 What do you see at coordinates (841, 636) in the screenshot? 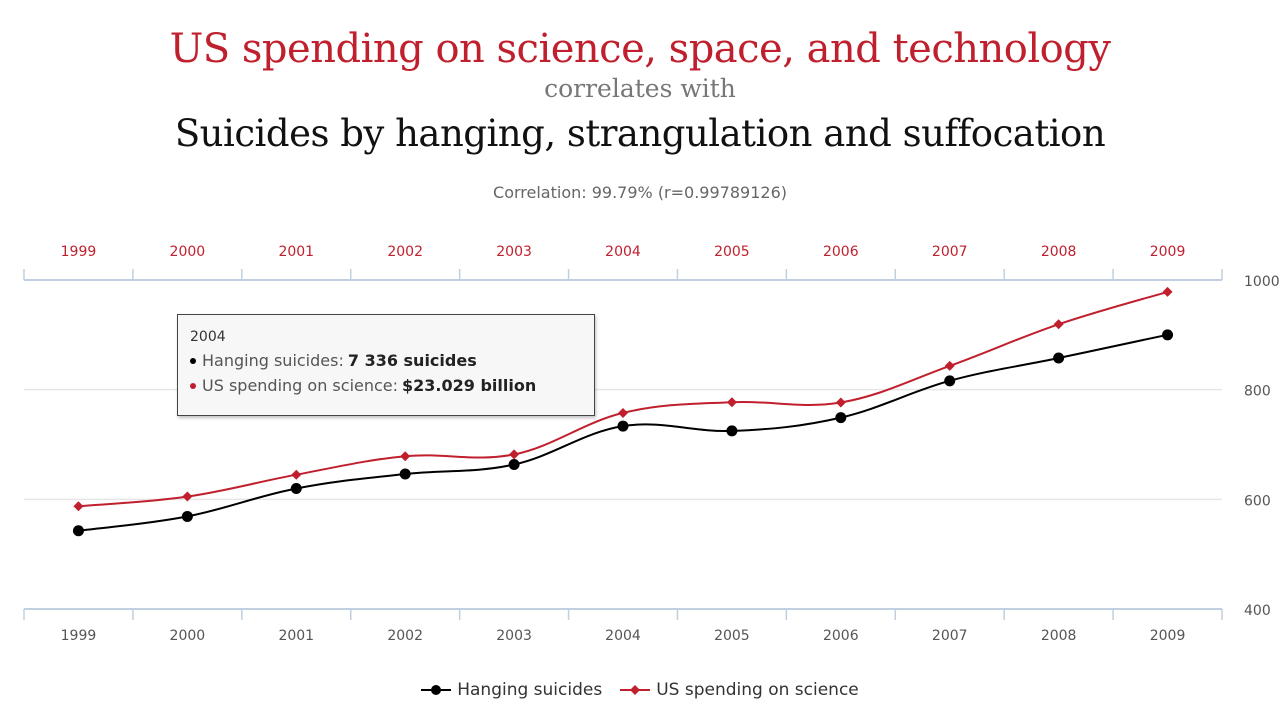
I see `bottom-axis-tick-label: 2006` at bounding box center [841, 636].